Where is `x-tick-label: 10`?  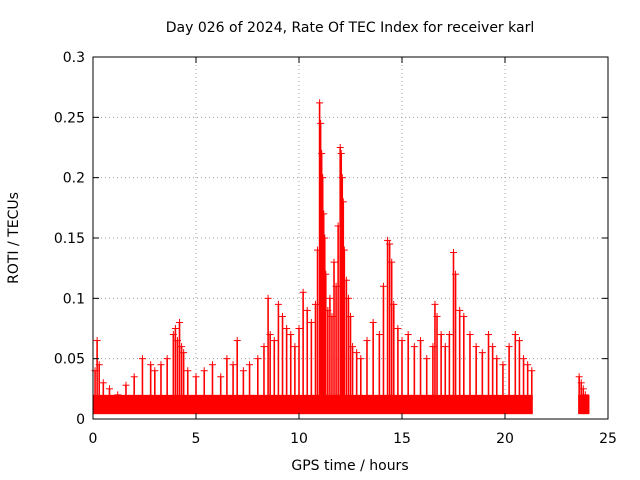
x-tick-label: 10 is located at coordinates (299, 439).